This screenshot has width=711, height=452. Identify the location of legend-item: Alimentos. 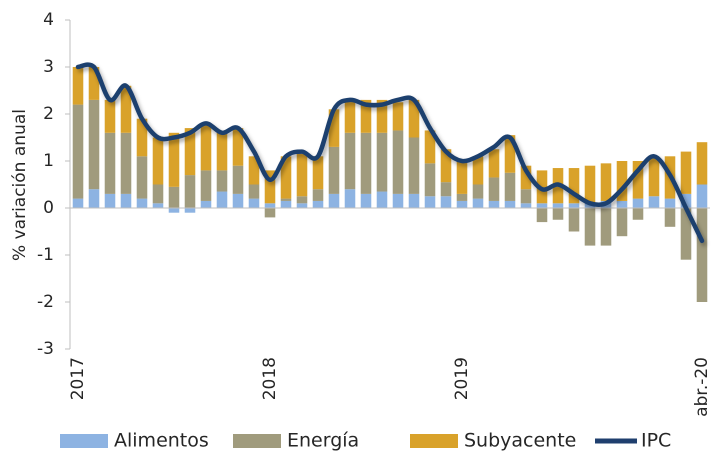
(134, 441).